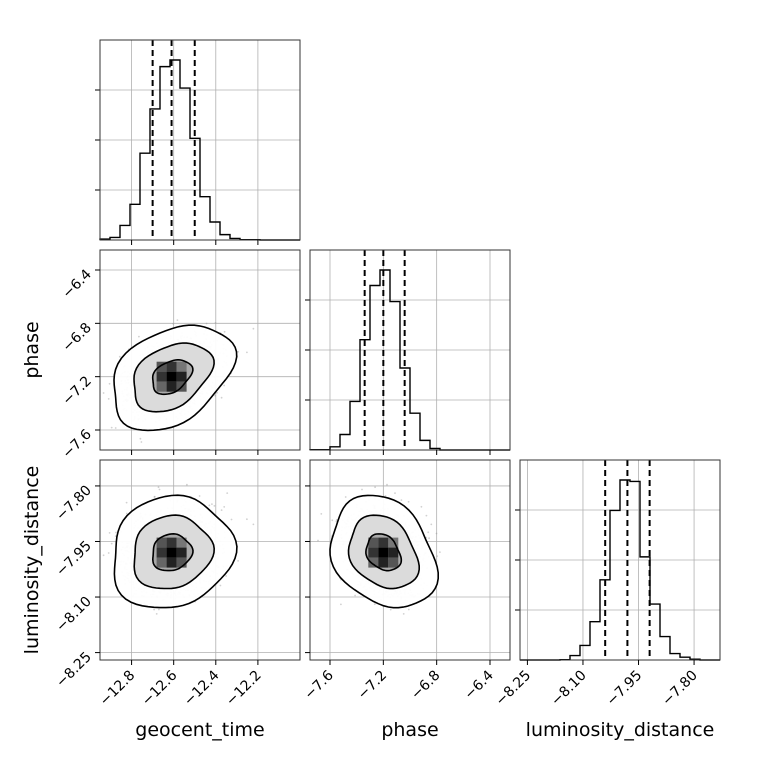 This screenshot has height=760, width=760. I want to click on histogram-luminosity_distance, so click(618, 560).